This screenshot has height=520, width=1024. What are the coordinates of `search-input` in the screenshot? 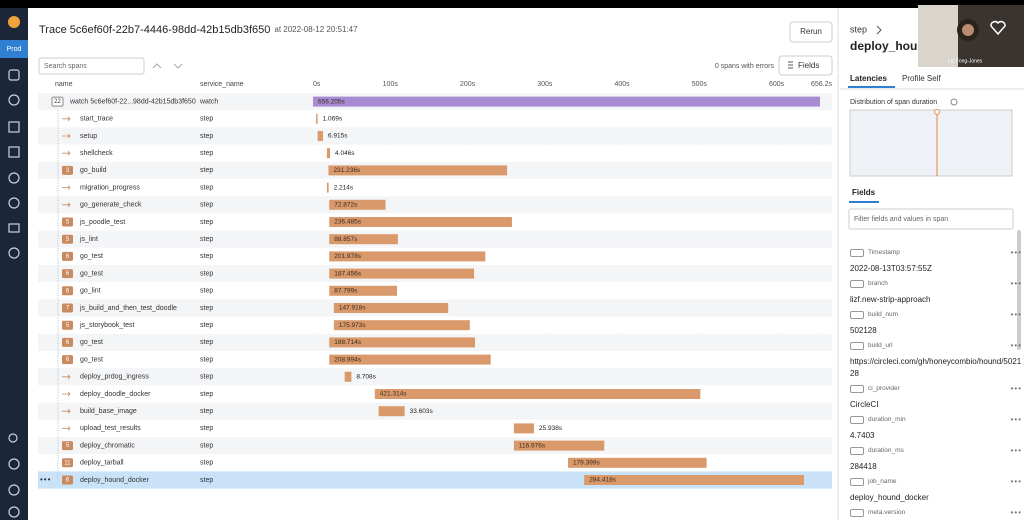 It's located at (91, 66).